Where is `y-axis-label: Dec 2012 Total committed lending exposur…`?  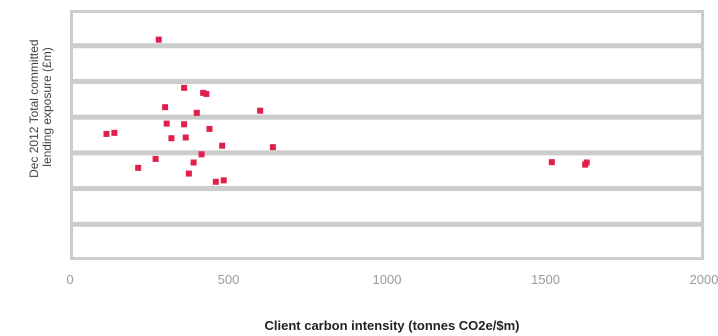 y-axis-label: Dec 2012 Total committed lending exposur… is located at coordinates (40, 107).